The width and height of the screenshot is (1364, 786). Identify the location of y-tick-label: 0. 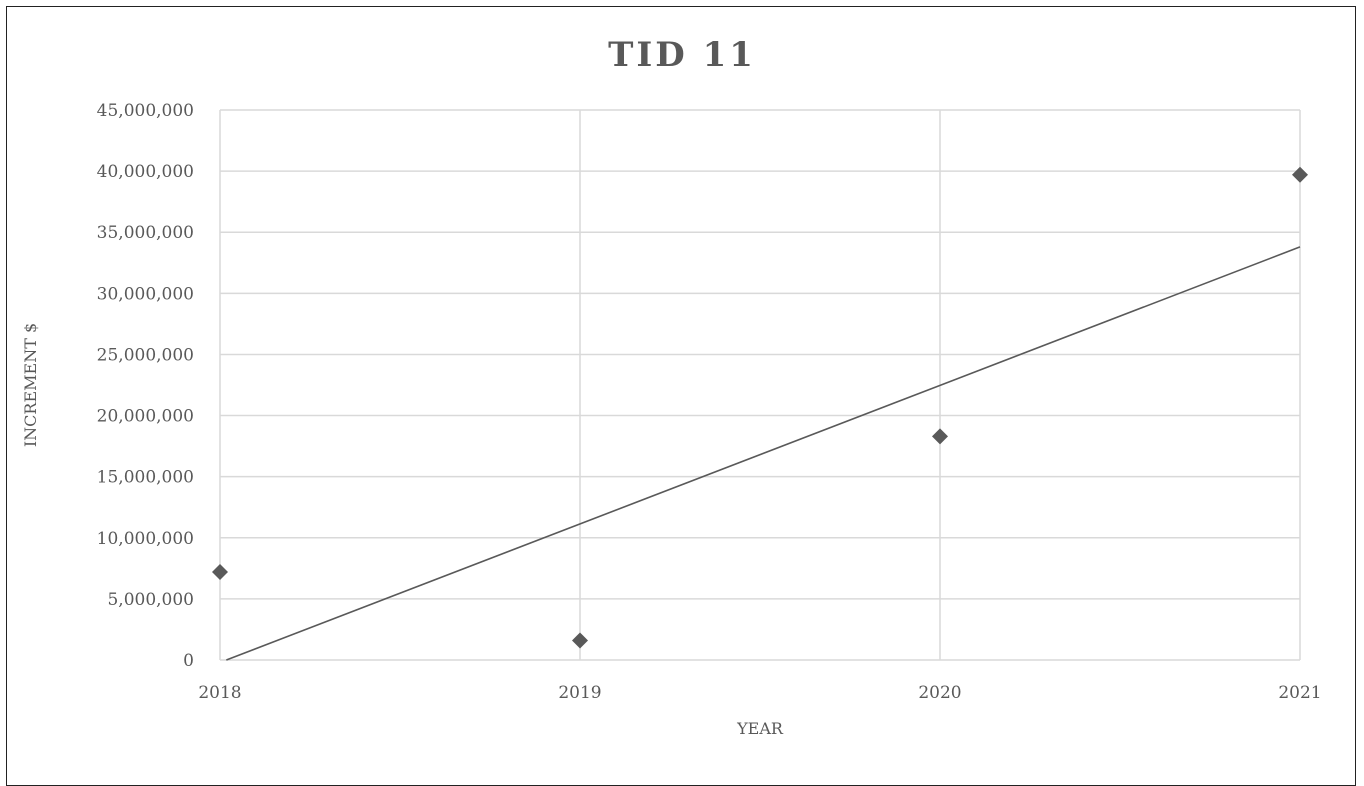
(188, 661).